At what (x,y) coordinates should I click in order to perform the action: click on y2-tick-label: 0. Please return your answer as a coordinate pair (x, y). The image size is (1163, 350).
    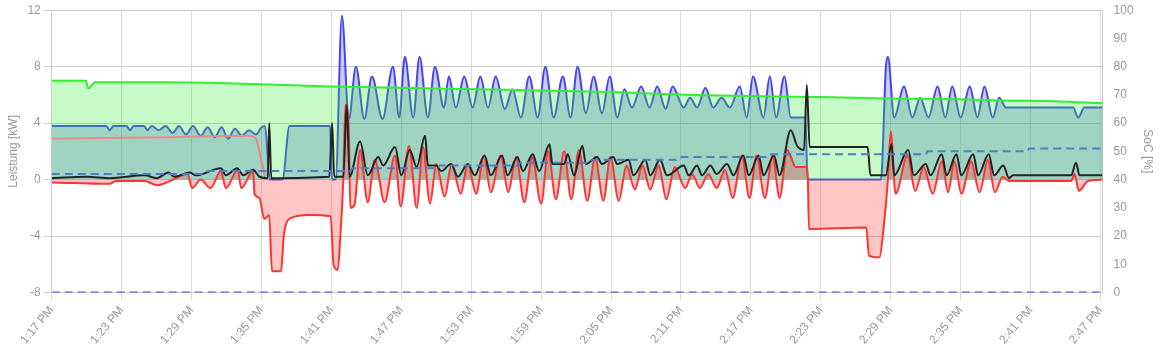
    Looking at the image, I should click on (1117, 291).